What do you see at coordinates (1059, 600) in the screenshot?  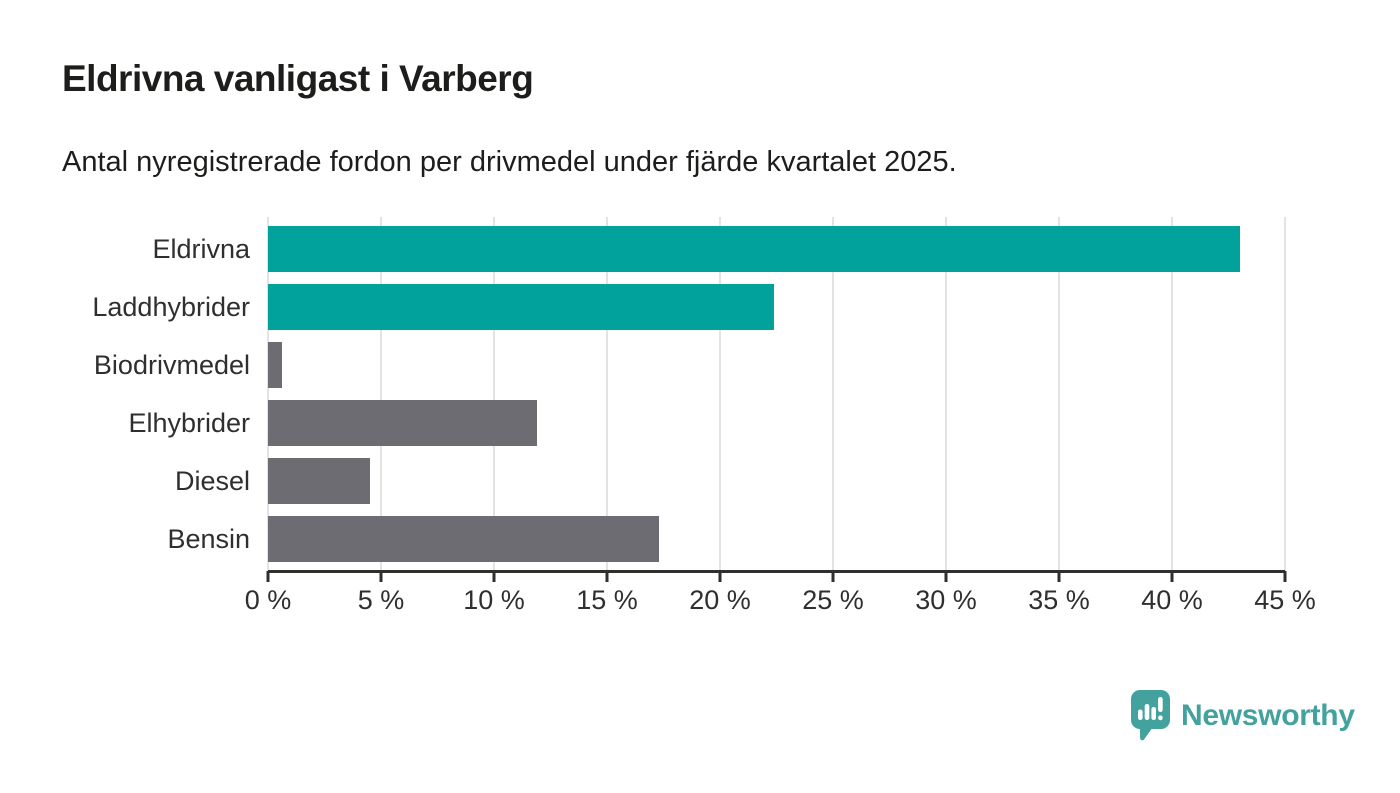 I see `x-axis-tick-label: 35 %` at bounding box center [1059, 600].